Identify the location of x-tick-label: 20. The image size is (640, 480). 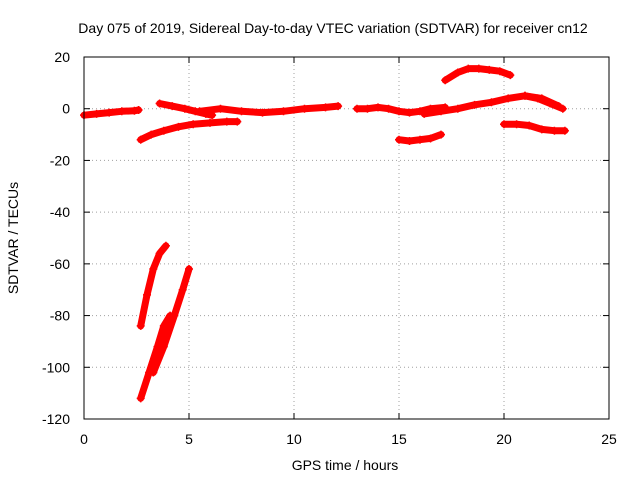
(504, 439).